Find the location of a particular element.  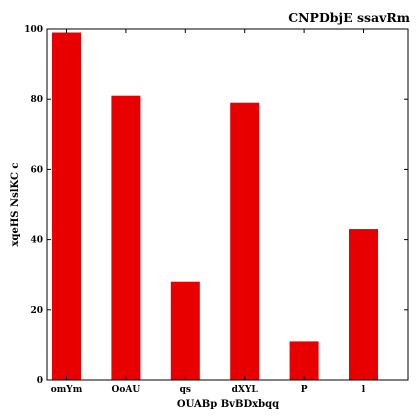

y-tick-label: 40 is located at coordinates (36, 241).